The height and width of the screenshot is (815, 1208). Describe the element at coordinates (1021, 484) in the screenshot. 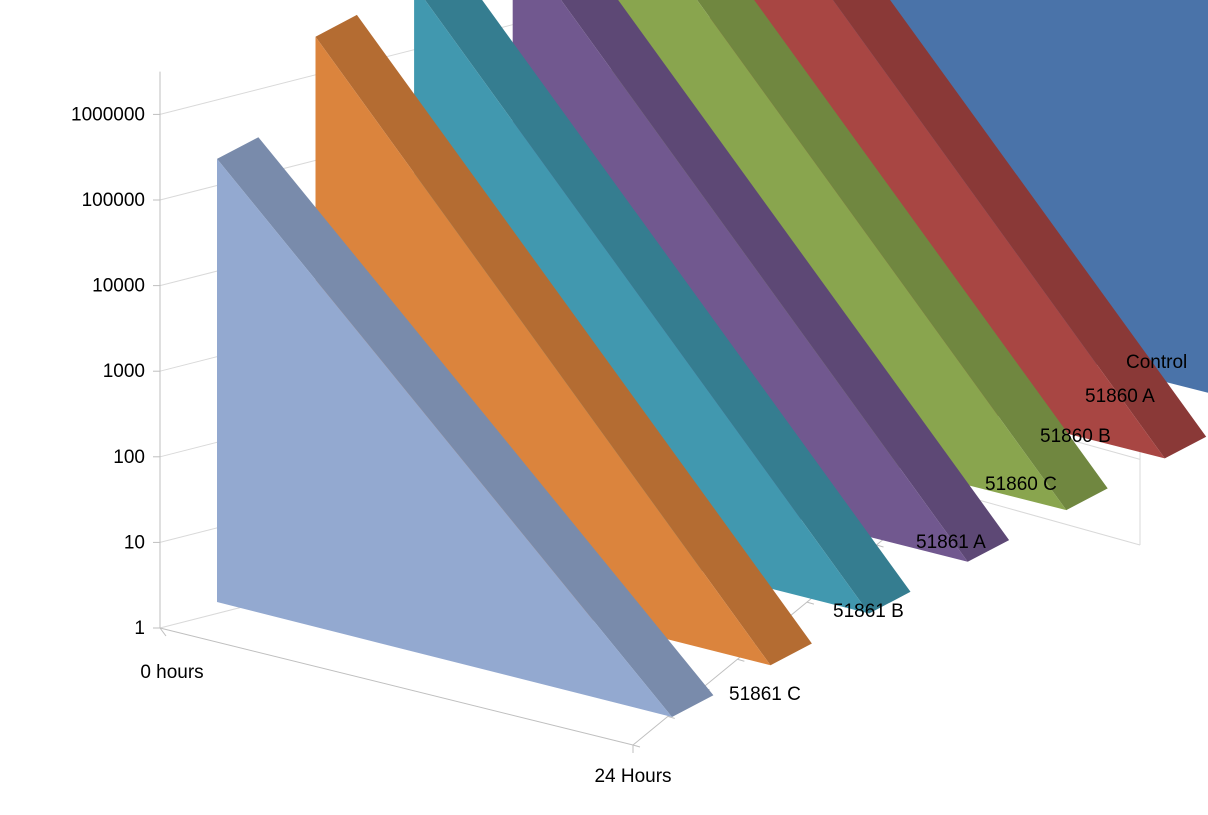

I see `series-axis-label: 51860 C` at that location.